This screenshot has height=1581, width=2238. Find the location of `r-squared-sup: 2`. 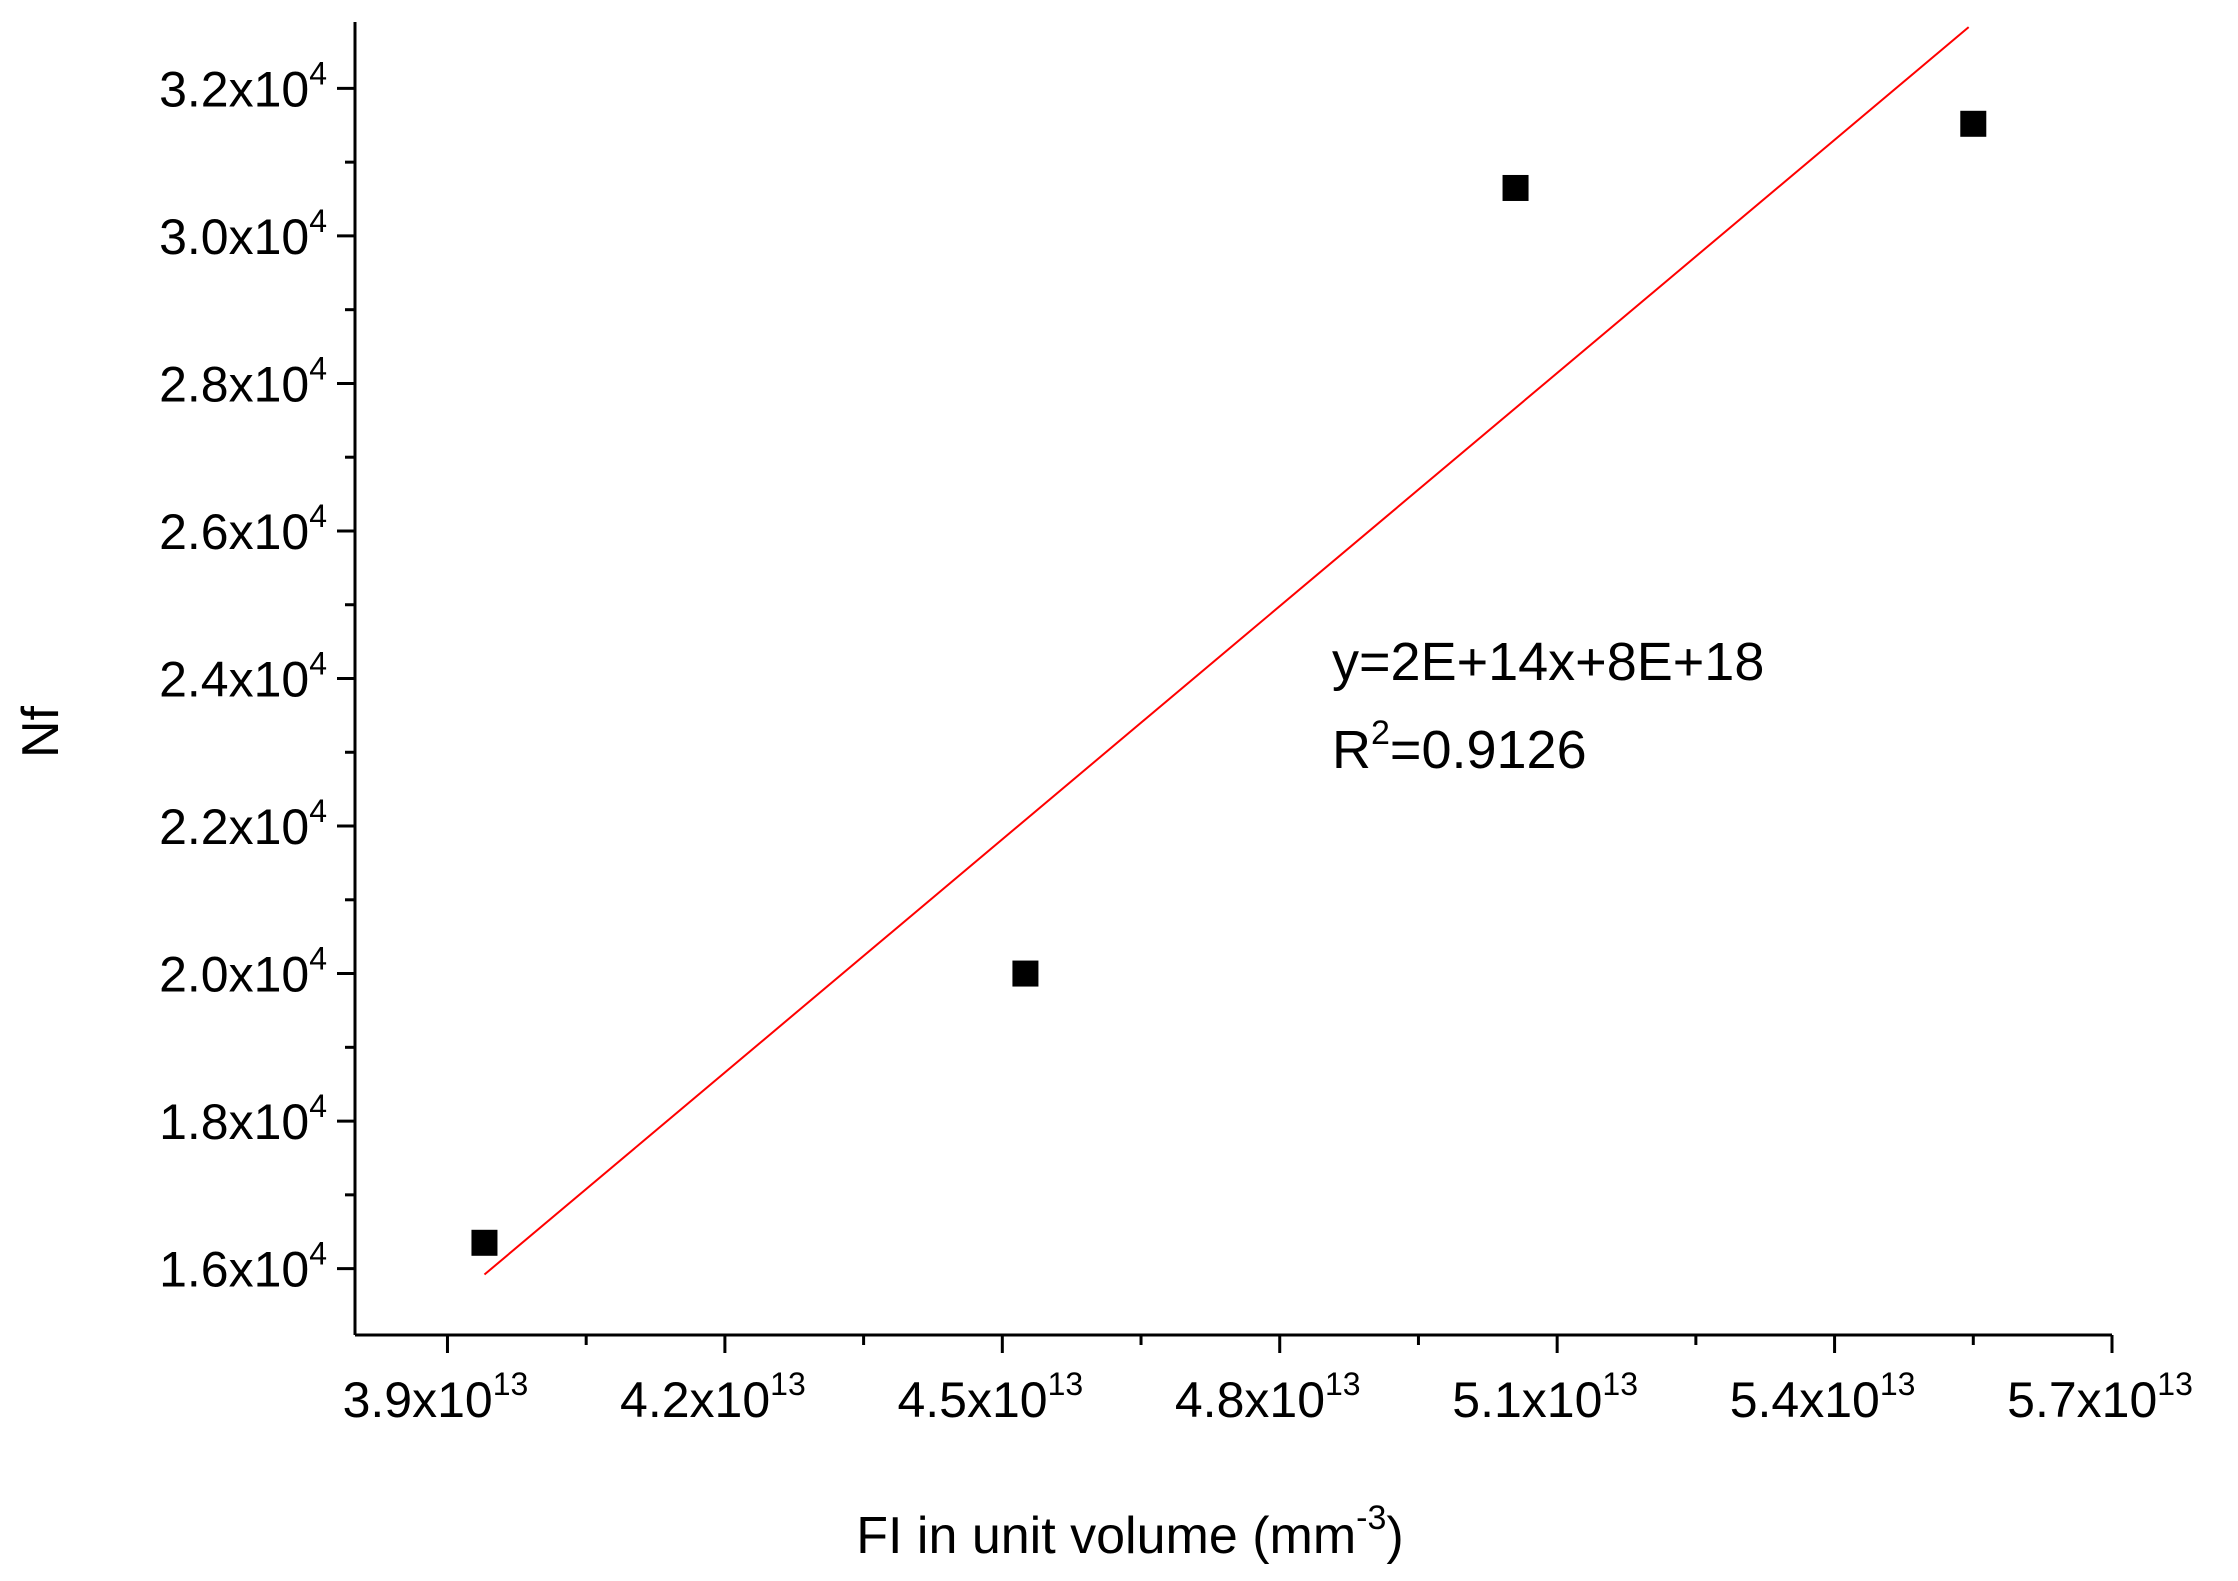

r-squared-sup: 2 is located at coordinates (1380, 733).